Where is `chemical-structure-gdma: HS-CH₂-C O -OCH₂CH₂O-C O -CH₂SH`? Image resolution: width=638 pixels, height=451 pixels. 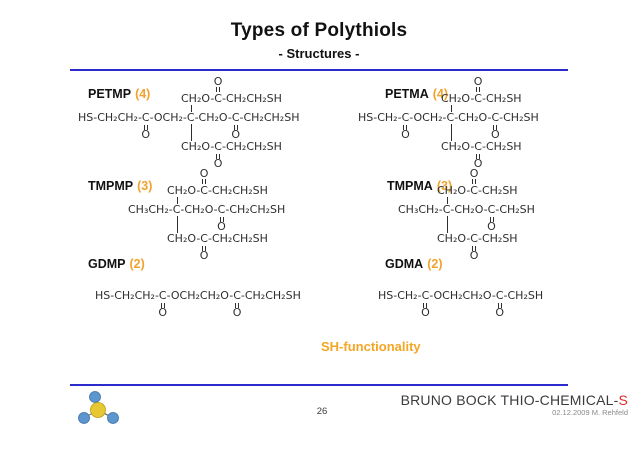
chemical-structure-gdma: HS-CH₂-C O -OCH₂CH₂O-C O -CH₂SH is located at coordinates (460, 304).